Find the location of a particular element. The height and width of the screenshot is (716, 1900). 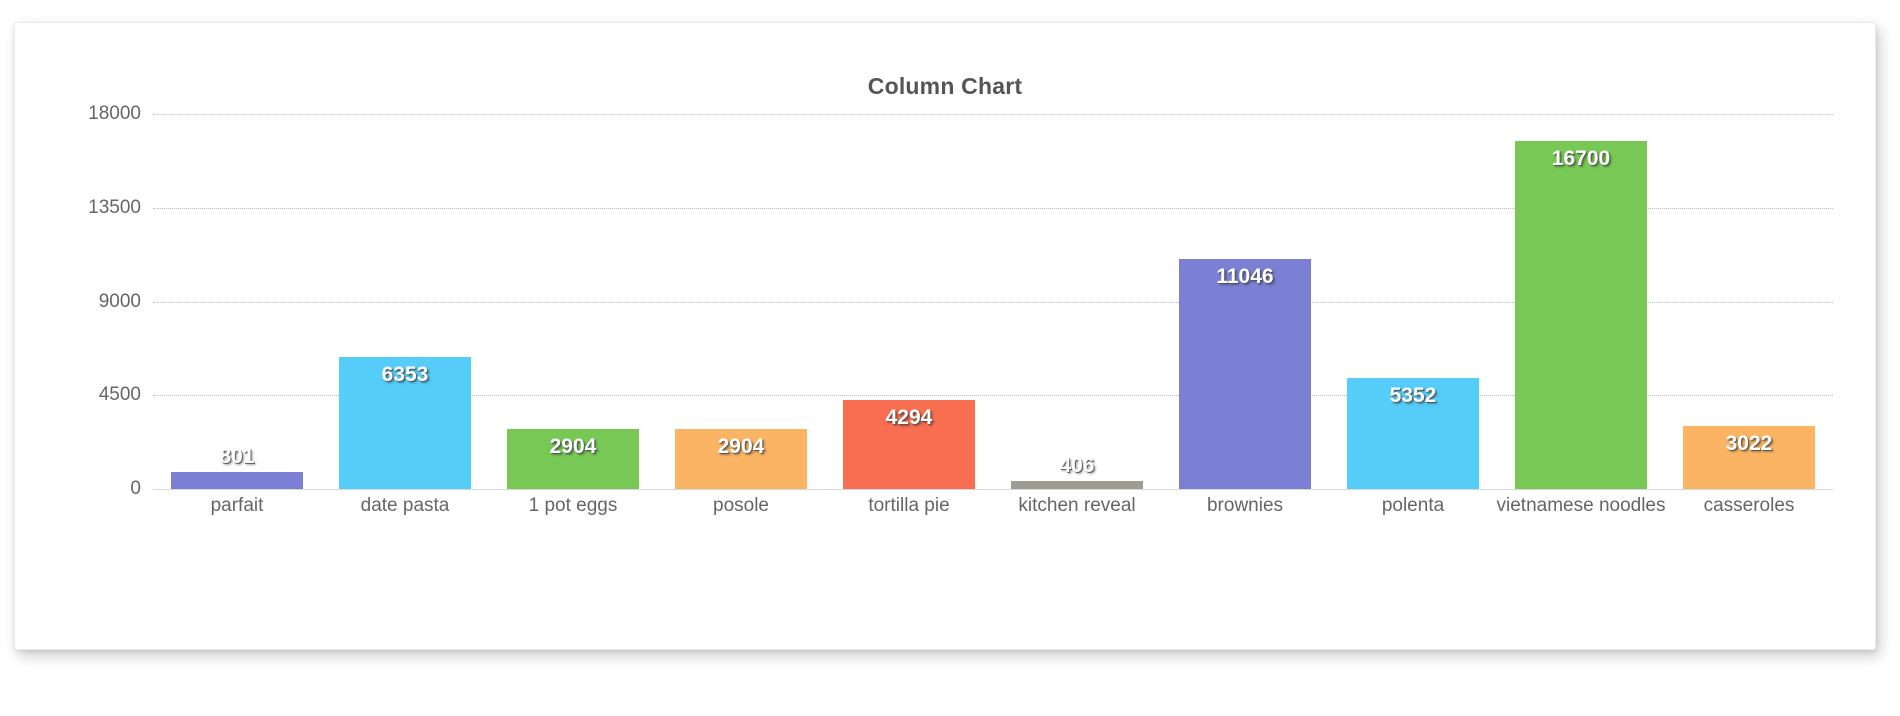

bar-slot: 4294 is located at coordinates (909, 301).